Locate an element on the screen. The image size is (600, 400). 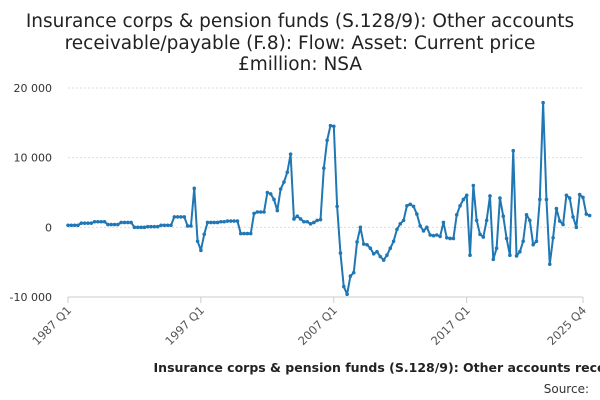
x-tick-label: 2007 Q1 is located at coordinates (317, 325).